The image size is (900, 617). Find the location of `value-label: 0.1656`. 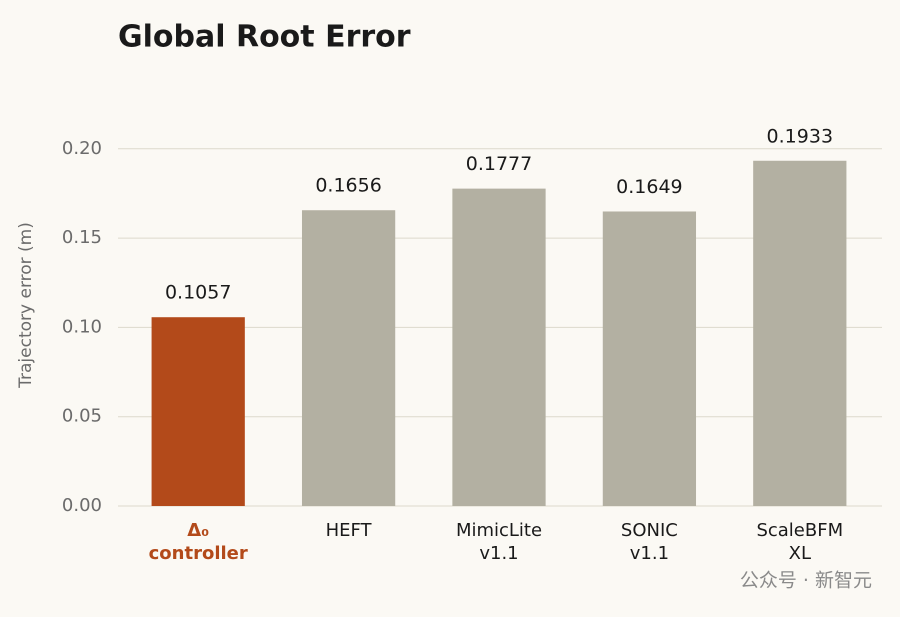

value-label: 0.1656 is located at coordinates (348, 186).